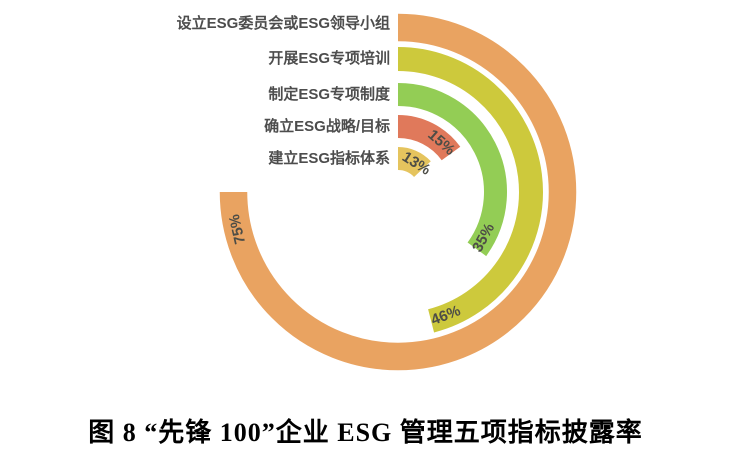 This screenshot has height=465, width=731. I want to click on figure-caption: 图 8 “先锋 100”企业 ESG 管理五项指标披露率, so click(365, 432).